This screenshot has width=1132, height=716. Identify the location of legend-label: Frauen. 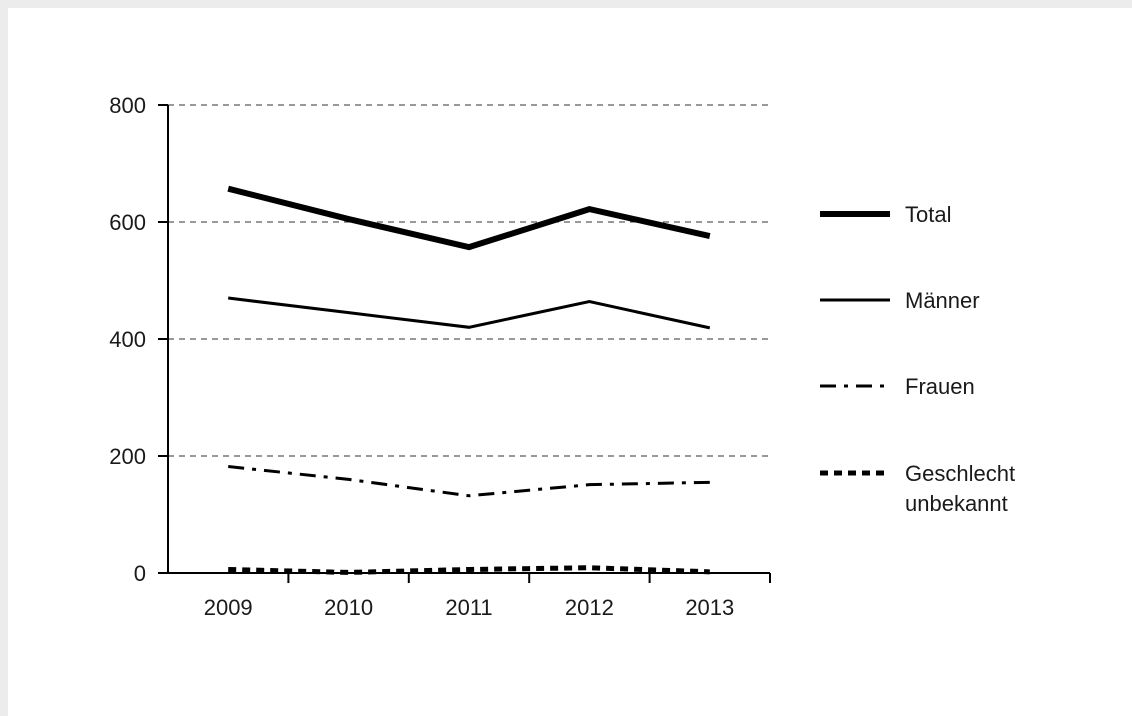
(940, 386).